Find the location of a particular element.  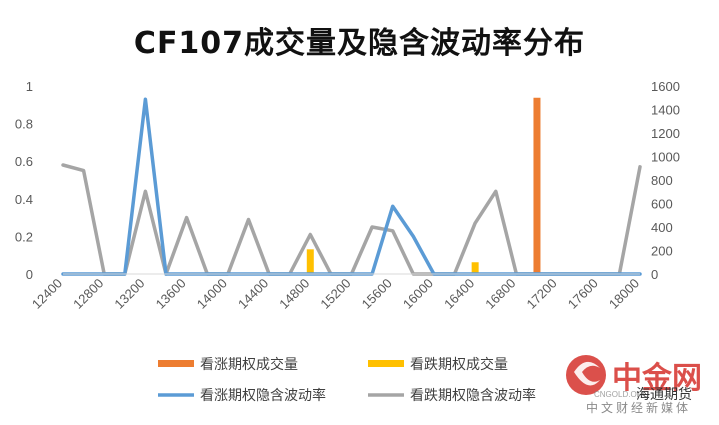

left-tick-label: 0.8 is located at coordinates (24, 124).